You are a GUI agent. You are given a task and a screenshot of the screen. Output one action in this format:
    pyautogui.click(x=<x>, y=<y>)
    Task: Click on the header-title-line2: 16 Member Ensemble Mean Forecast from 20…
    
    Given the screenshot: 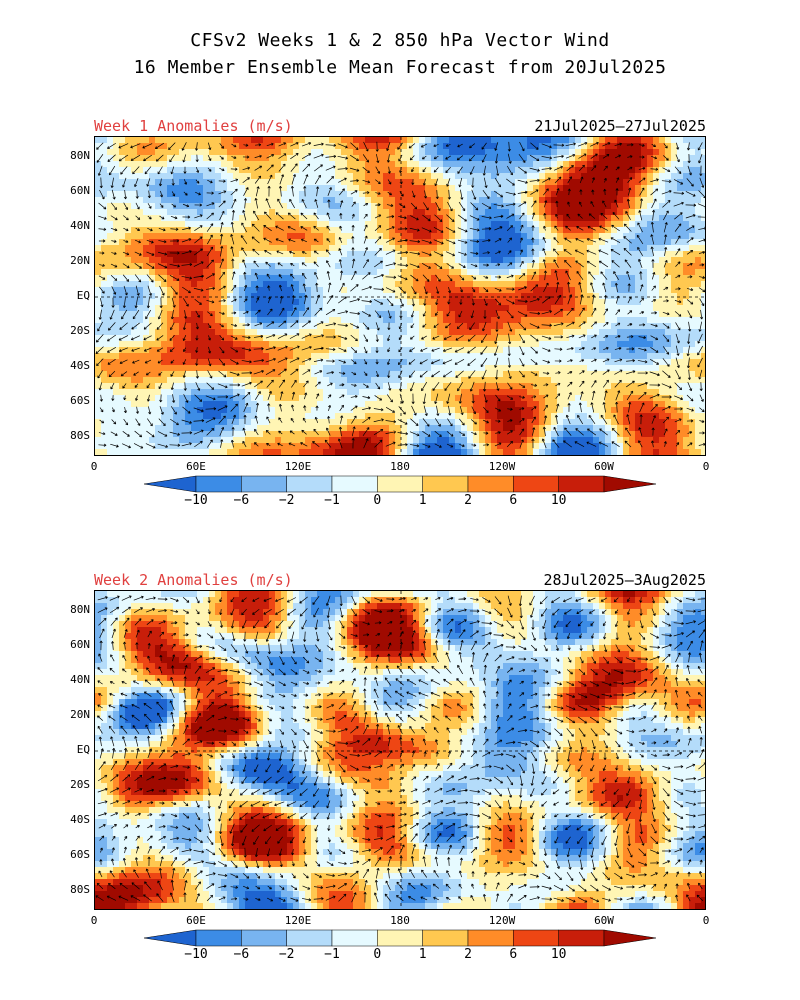 What is the action you would take?
    pyautogui.click(x=400, y=67)
    